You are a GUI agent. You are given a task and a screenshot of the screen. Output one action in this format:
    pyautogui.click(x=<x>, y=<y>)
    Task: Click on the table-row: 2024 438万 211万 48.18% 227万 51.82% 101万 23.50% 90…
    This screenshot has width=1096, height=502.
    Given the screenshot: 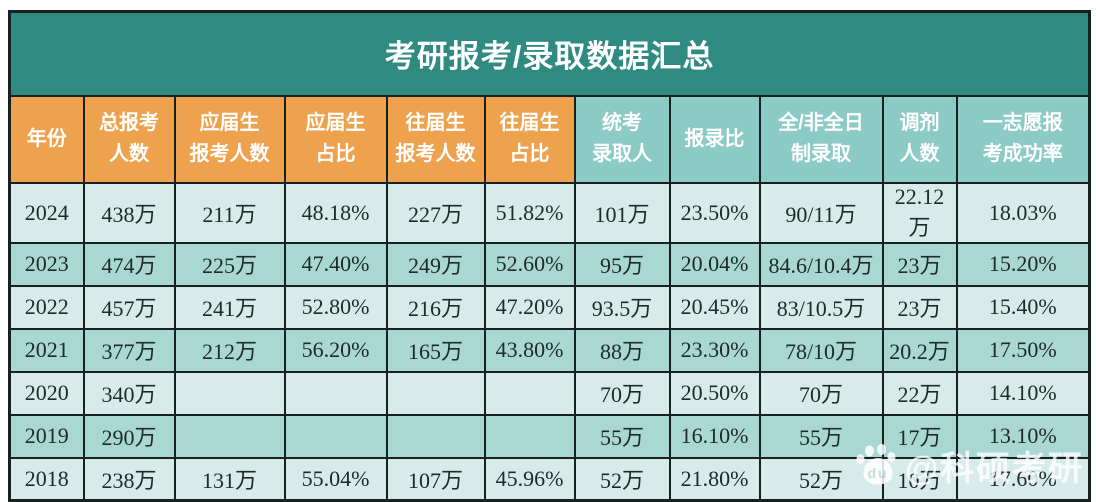 What is the action you would take?
    pyautogui.click(x=549, y=212)
    